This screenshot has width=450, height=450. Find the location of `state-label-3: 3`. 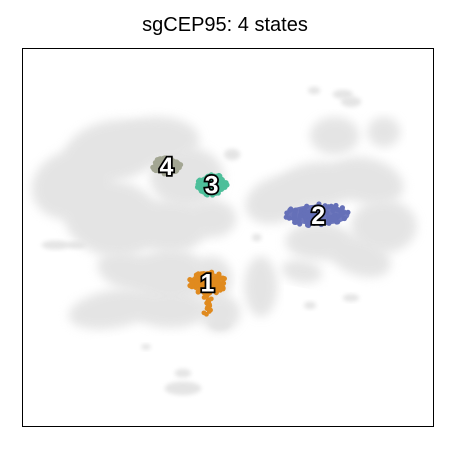

state-label-3: 3 is located at coordinates (212, 186).